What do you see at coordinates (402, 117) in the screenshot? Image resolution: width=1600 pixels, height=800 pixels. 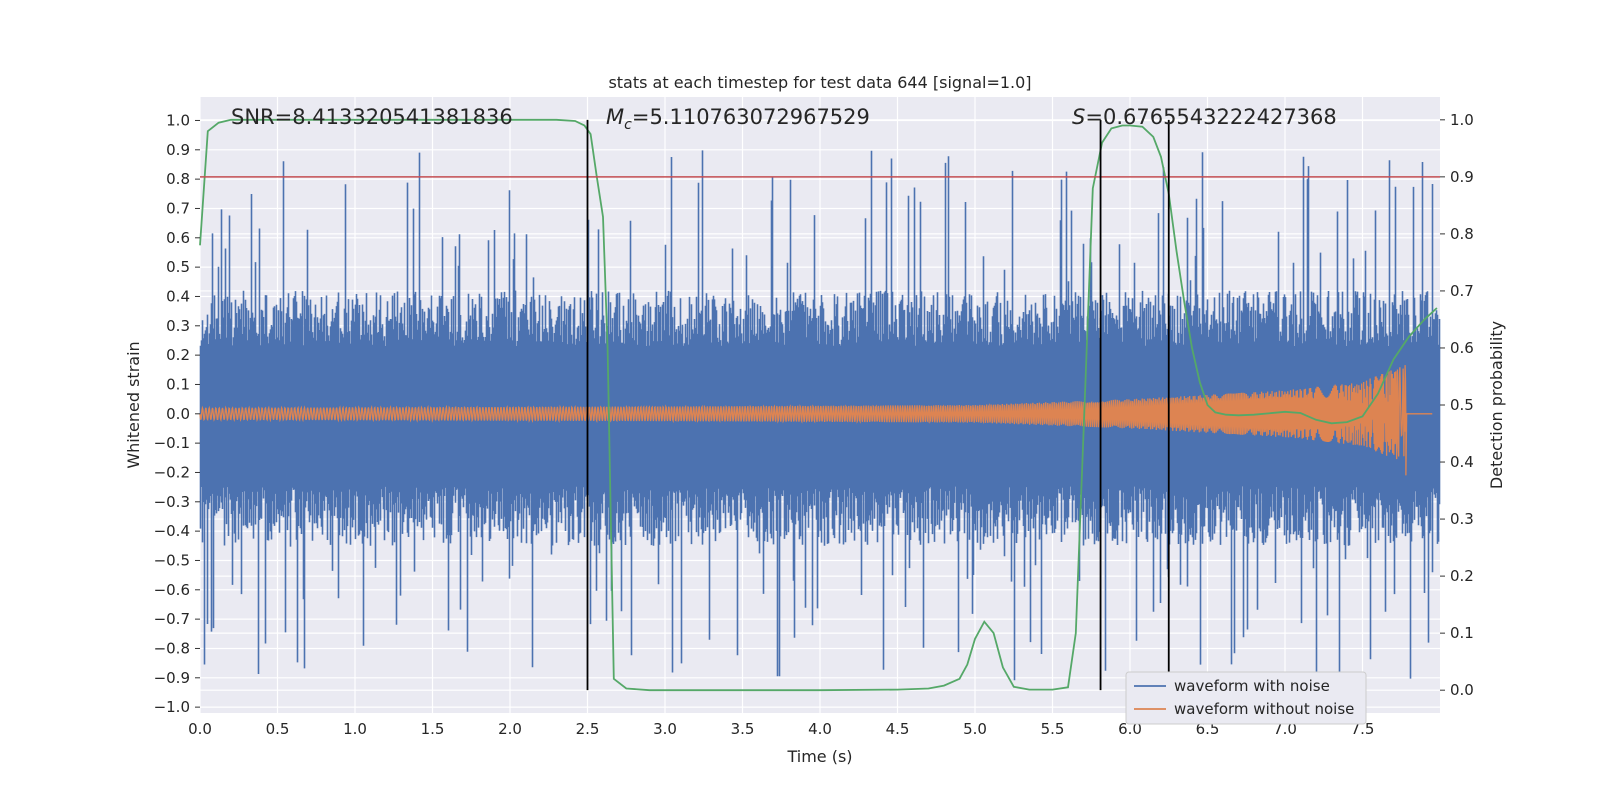 I see `snr-value: 8.413320541381836` at bounding box center [402, 117].